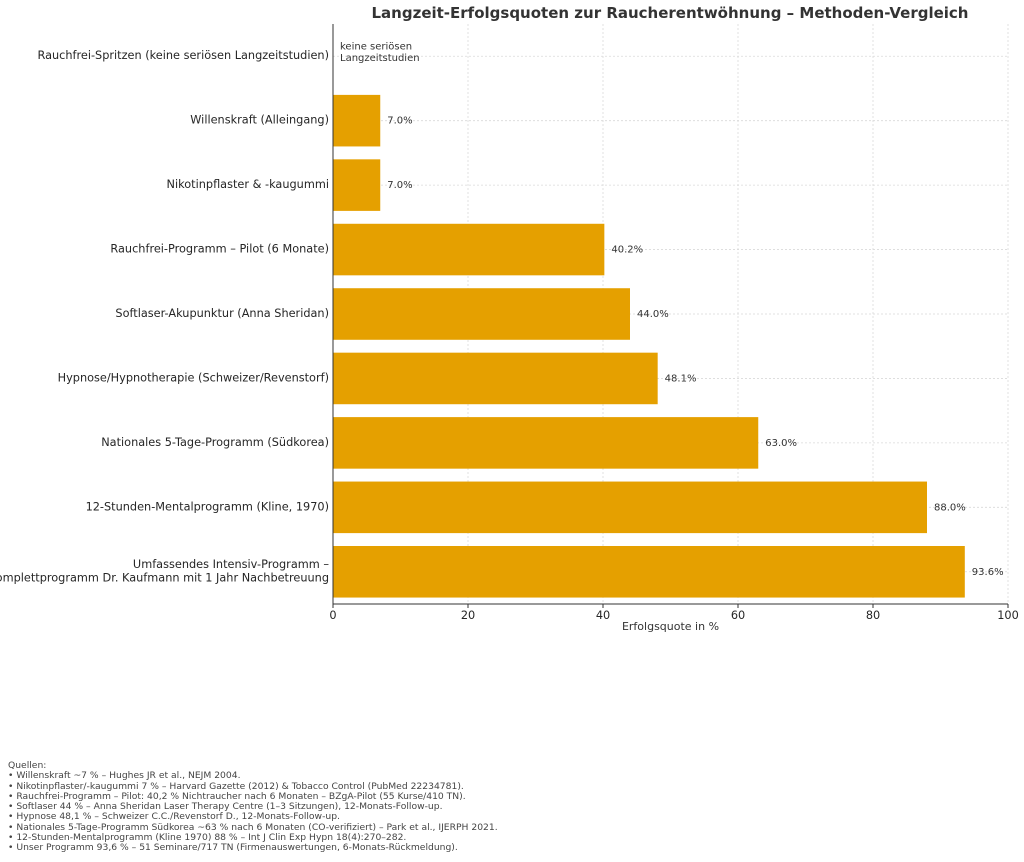  I want to click on x-tick-label: 60, so click(738, 615).